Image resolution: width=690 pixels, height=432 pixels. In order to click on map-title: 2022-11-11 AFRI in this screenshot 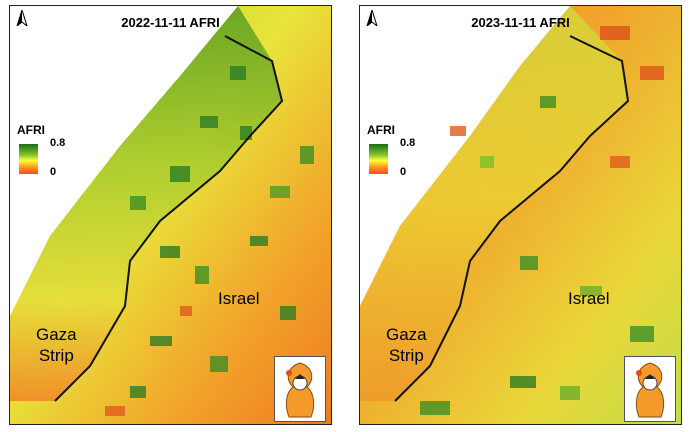, I will do `click(170, 22)`.